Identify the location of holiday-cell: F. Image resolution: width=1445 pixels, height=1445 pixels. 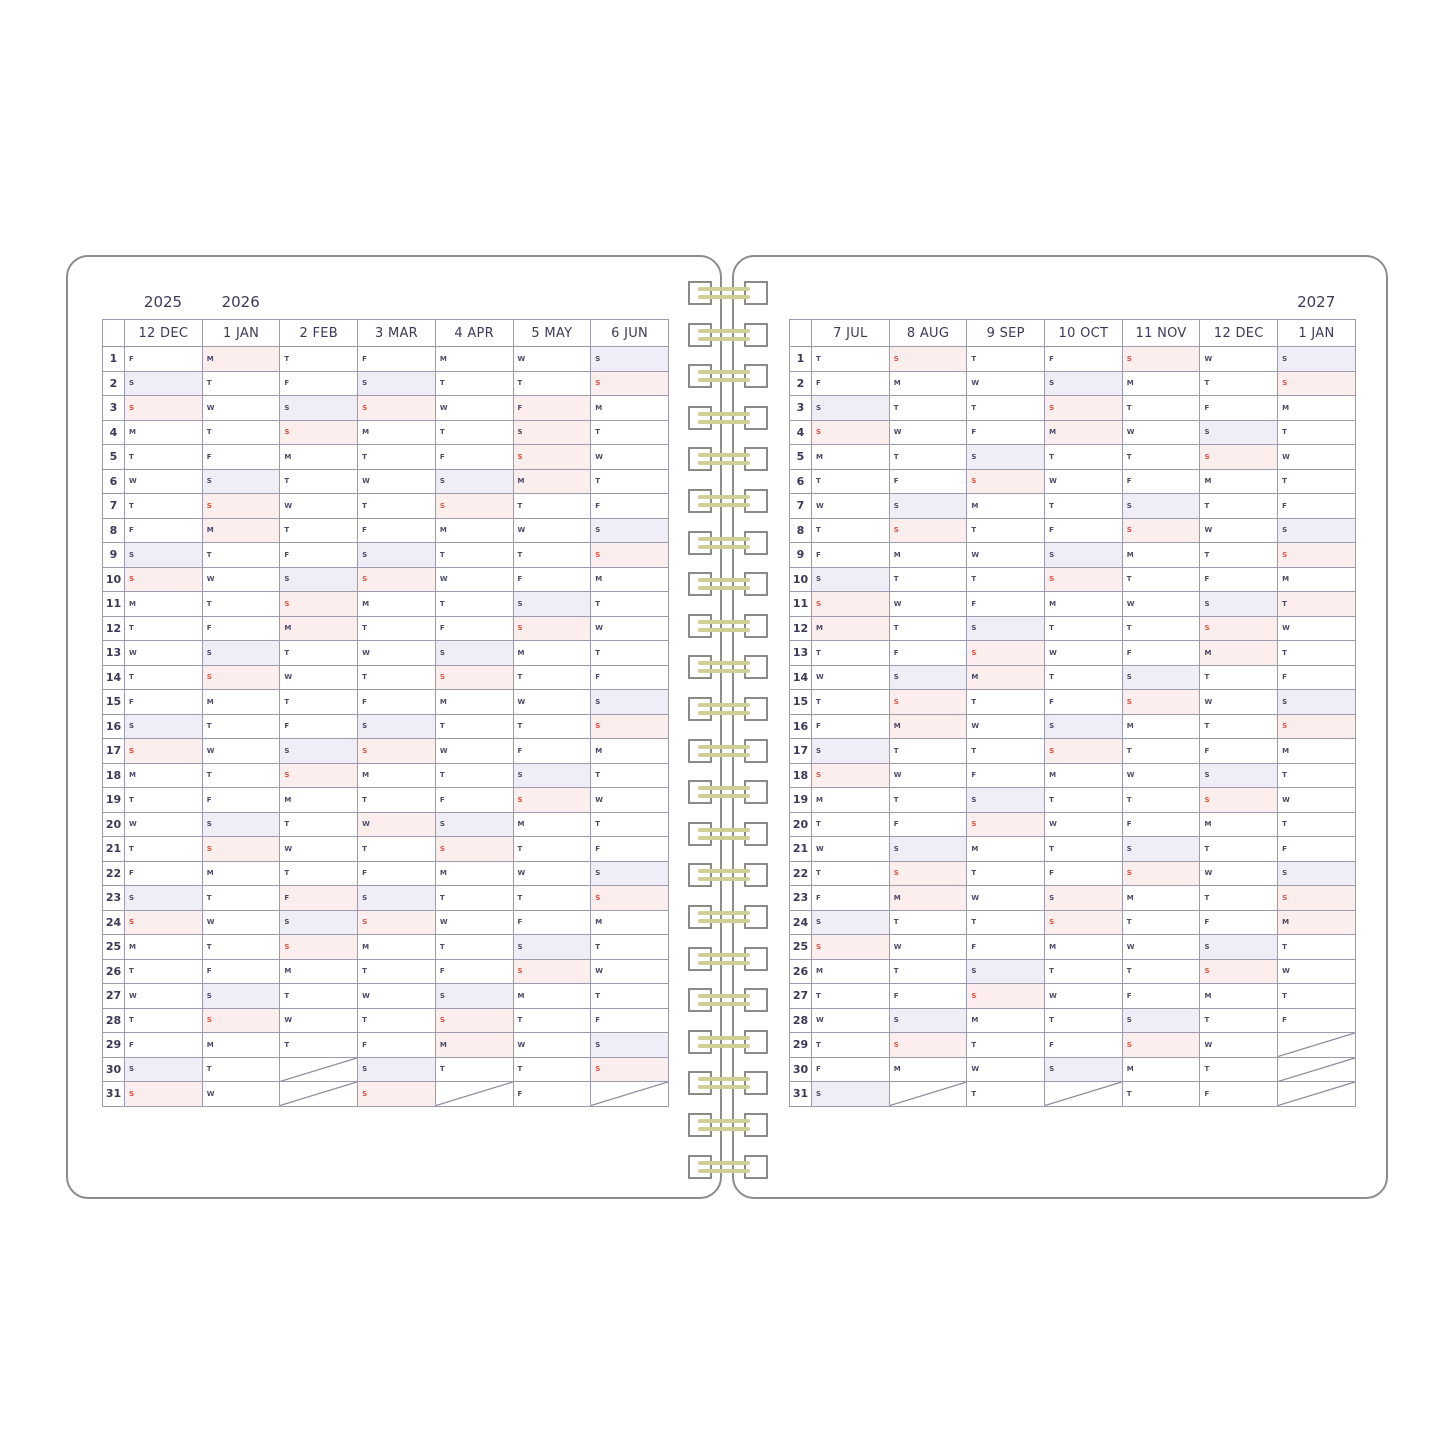
(552, 408).